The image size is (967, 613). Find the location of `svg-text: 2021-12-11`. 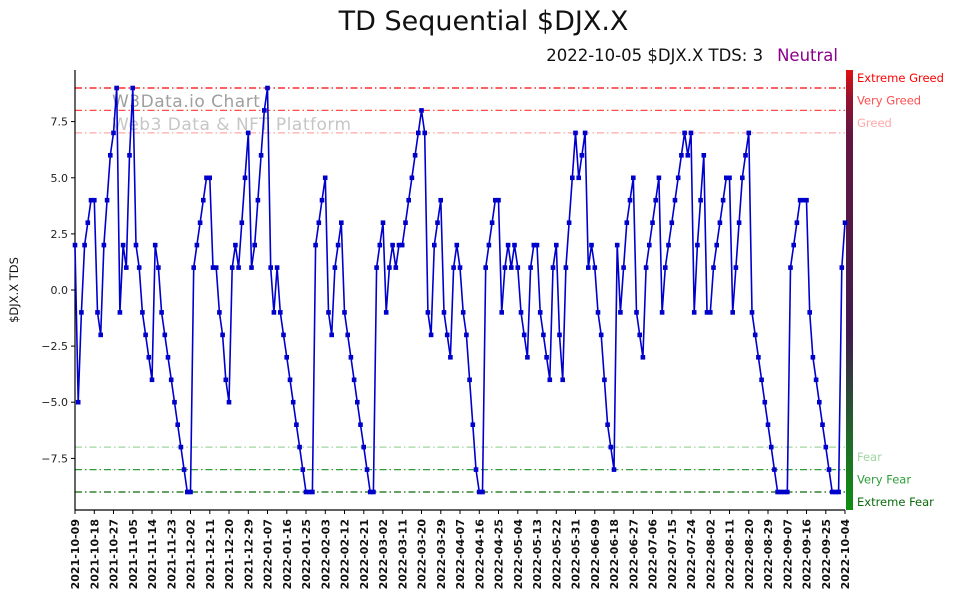

svg-text: 2021-12-11 is located at coordinates (210, 554).